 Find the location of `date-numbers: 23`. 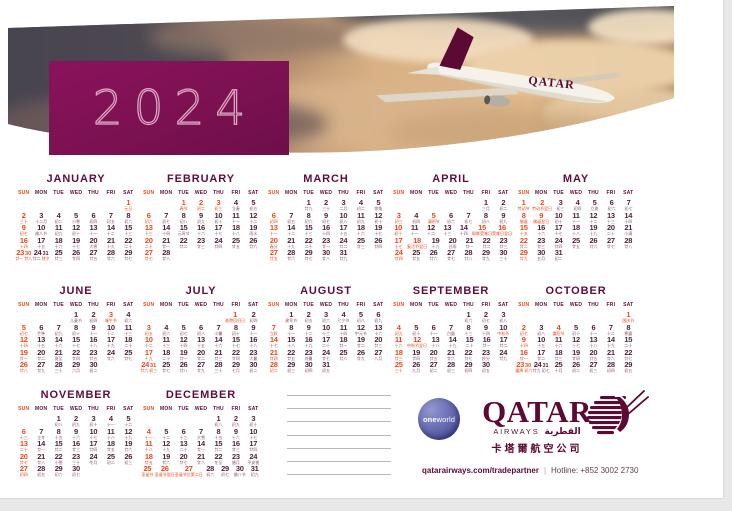

date-numbers: 23 is located at coordinates (93, 352).